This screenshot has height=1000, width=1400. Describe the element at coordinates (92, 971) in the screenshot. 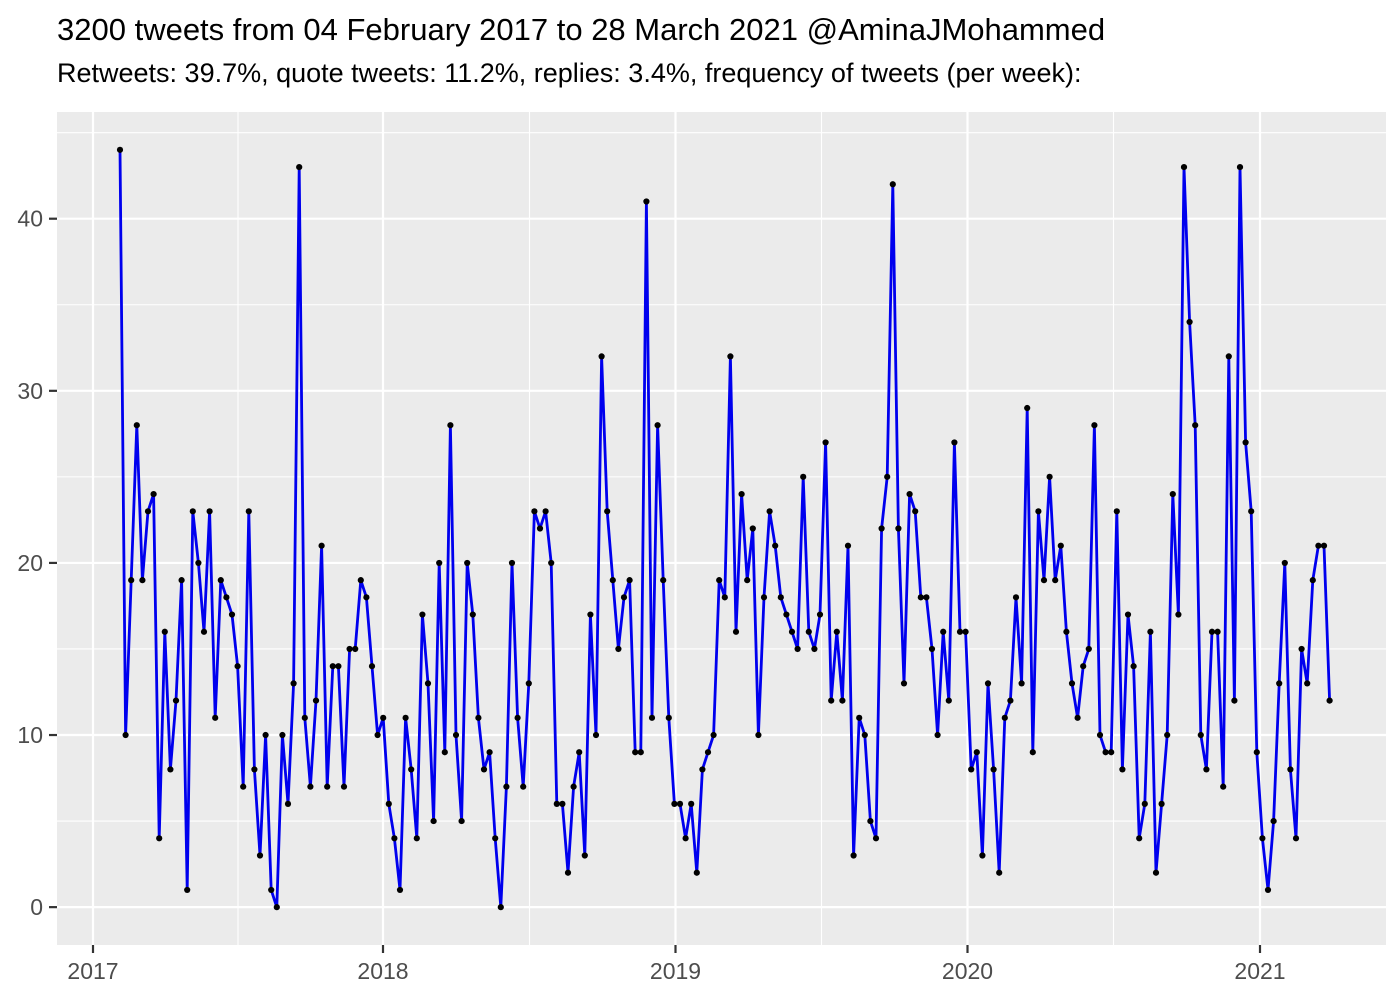

I see `x-axis-label: 2017` at that location.